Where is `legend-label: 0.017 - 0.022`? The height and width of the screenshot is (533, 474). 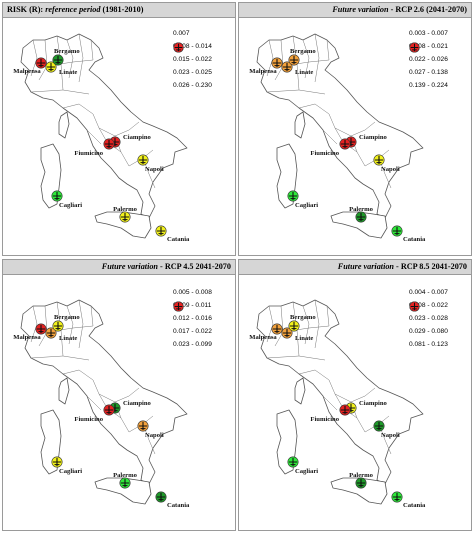
legend-label: 0.017 - 0.022 is located at coordinates (192, 331).